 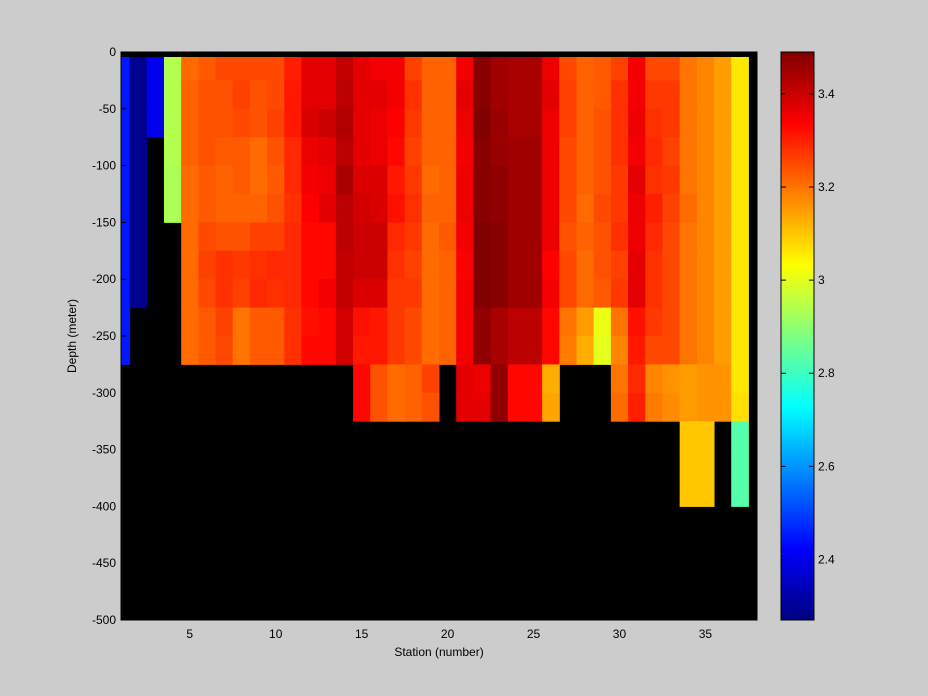 I want to click on y-tick-label: -50, so click(x=108, y=109).